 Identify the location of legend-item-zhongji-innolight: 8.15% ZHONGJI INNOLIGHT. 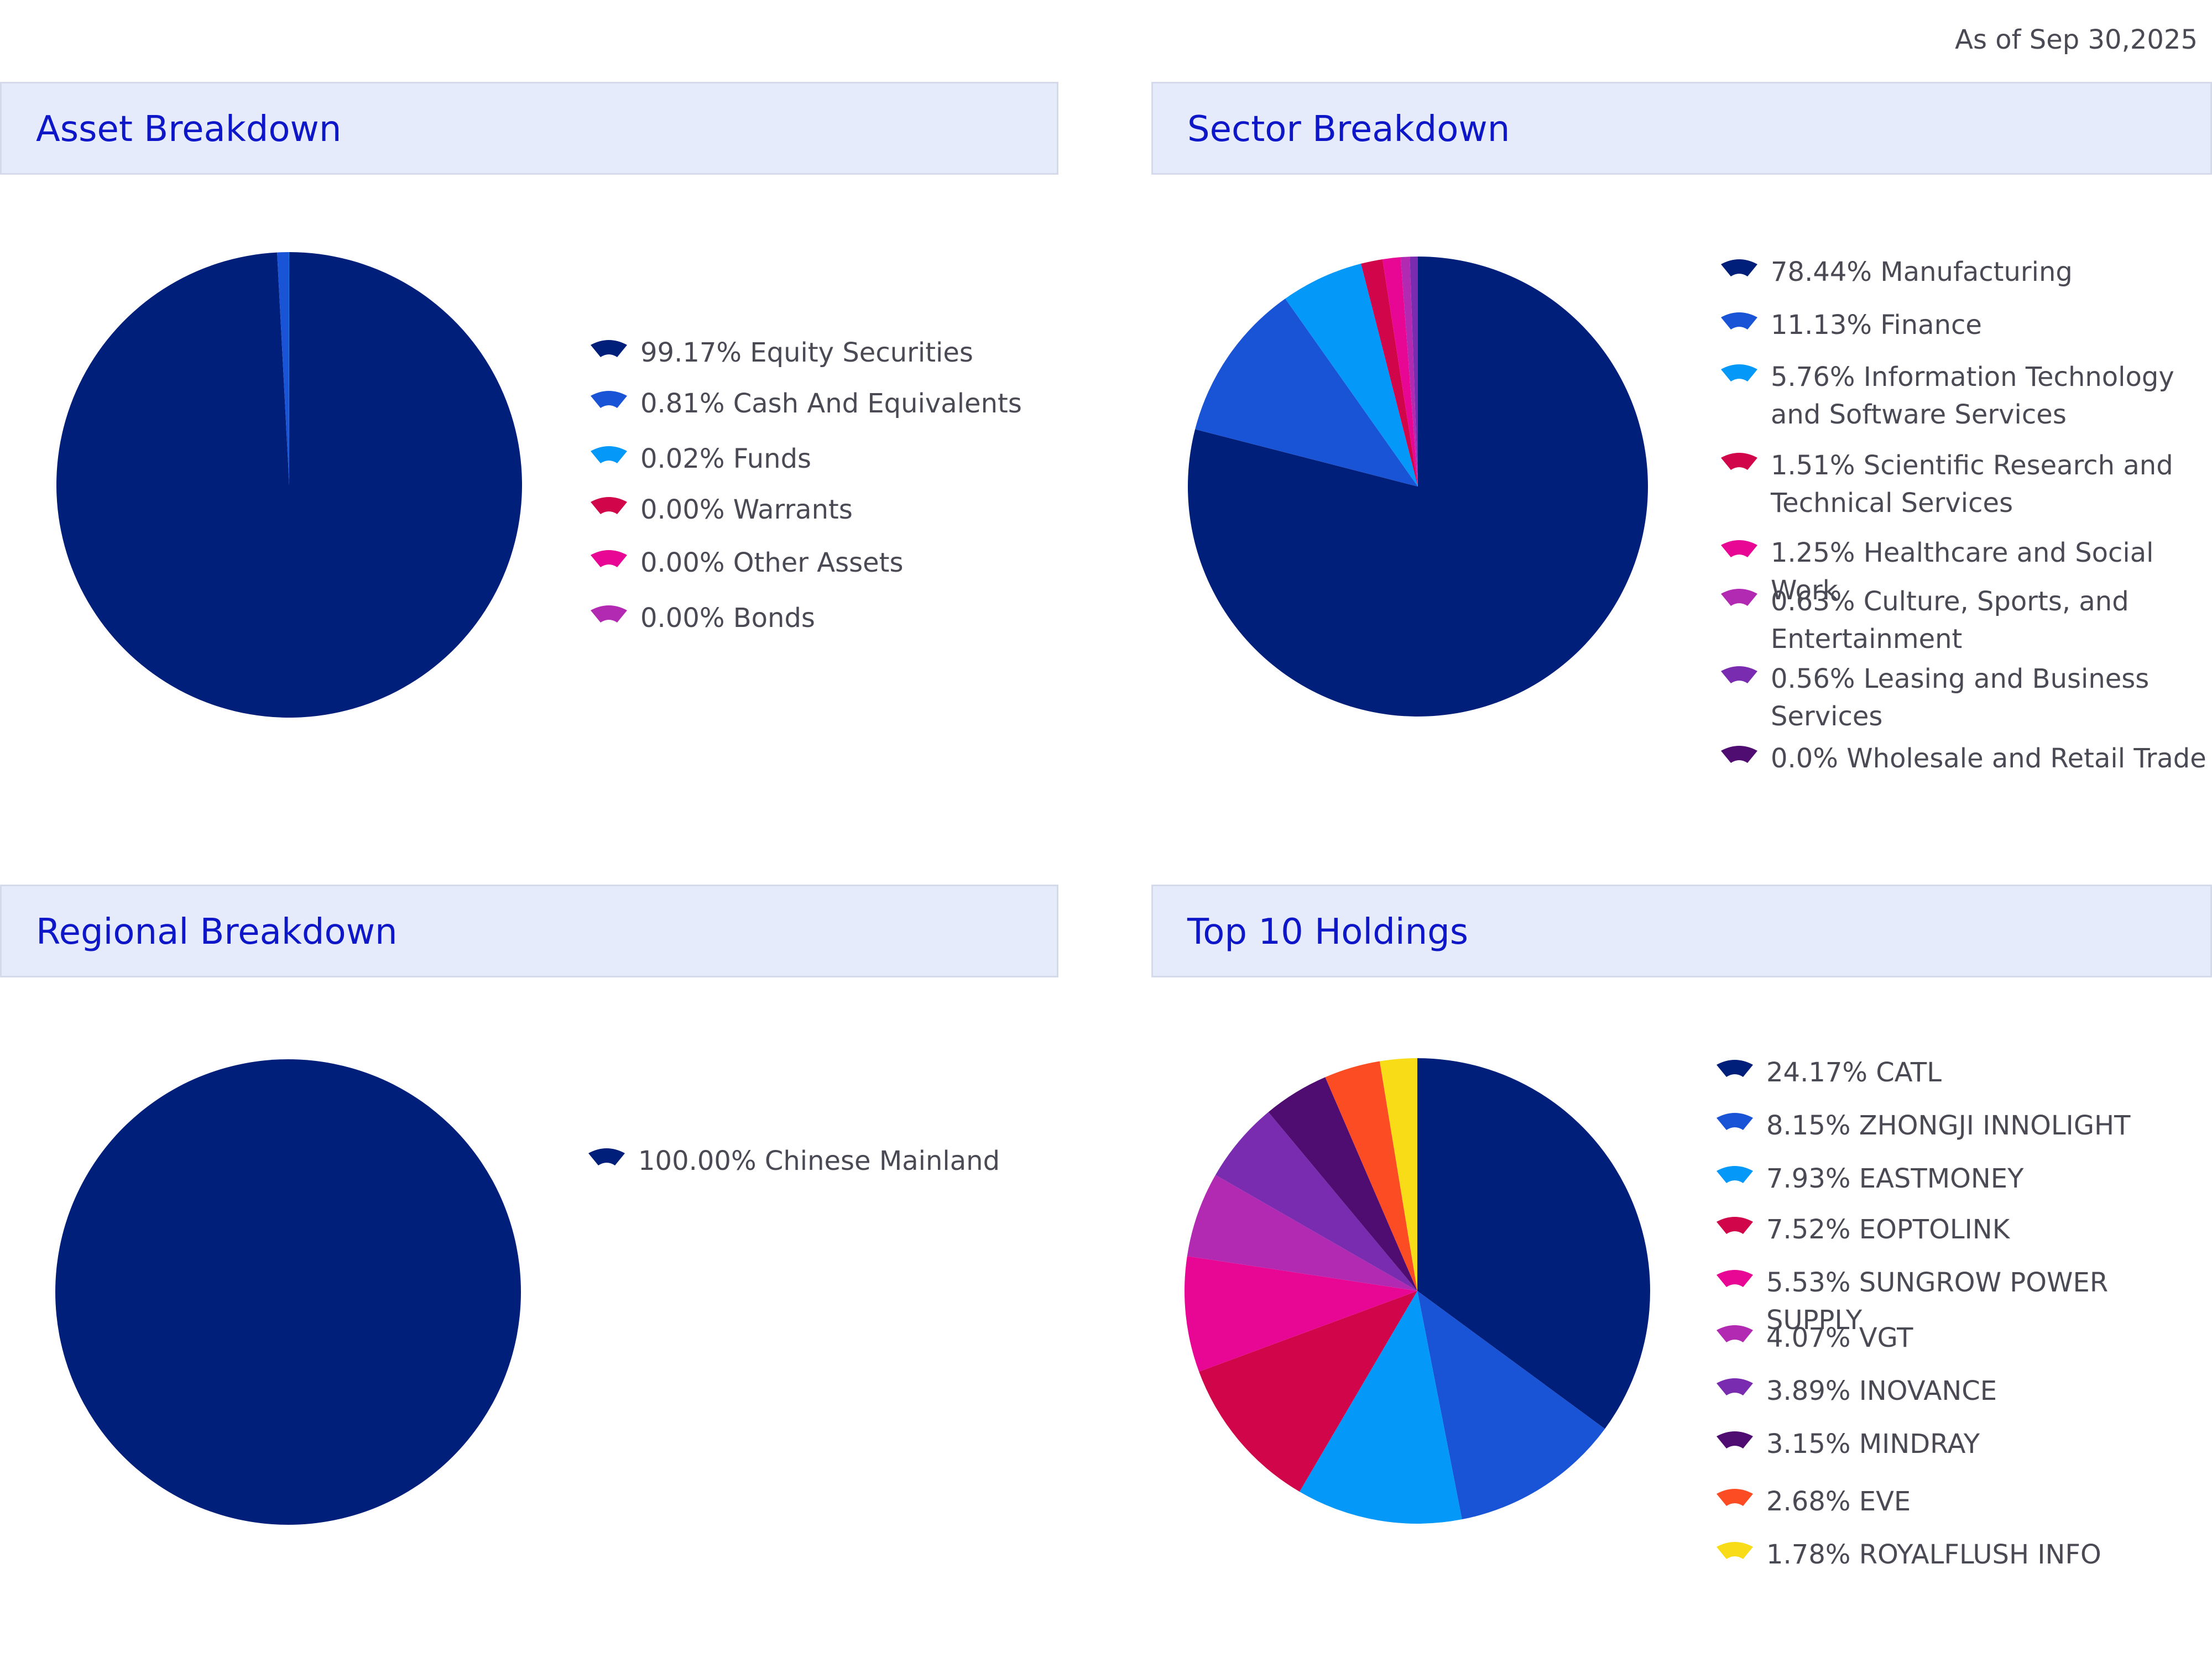
(1963, 1126).